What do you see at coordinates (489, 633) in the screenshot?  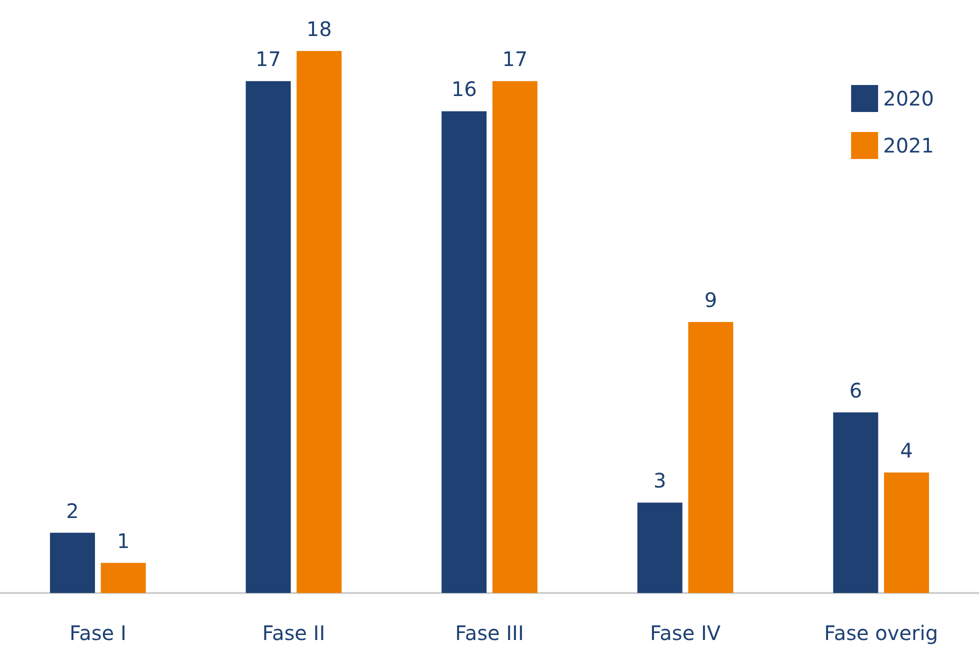 I see `x-tick-label: Fase III` at bounding box center [489, 633].